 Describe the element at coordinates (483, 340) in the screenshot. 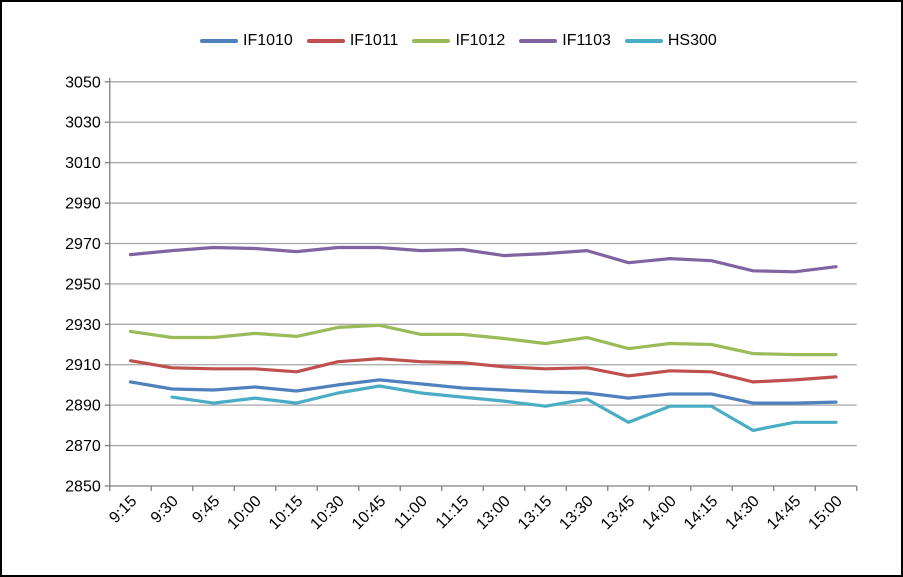

I see `series-line-IF1012` at that location.